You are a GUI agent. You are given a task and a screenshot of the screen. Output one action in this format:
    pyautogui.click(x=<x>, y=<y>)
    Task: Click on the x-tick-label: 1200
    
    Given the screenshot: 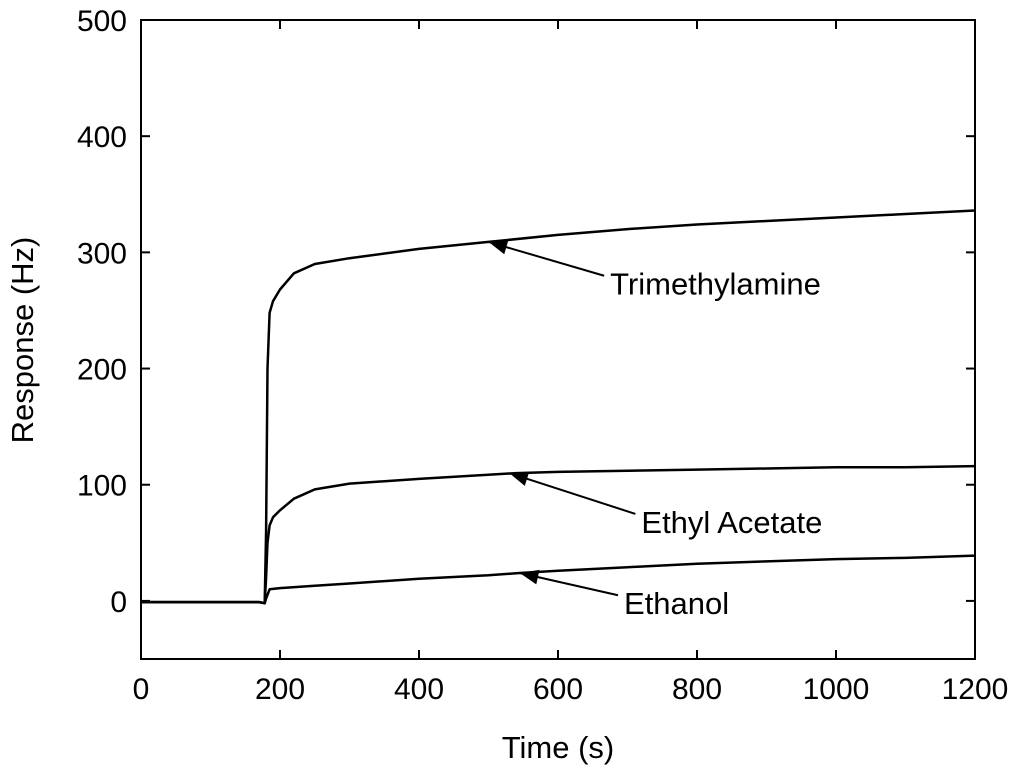 What is the action you would take?
    pyautogui.click(x=975, y=689)
    